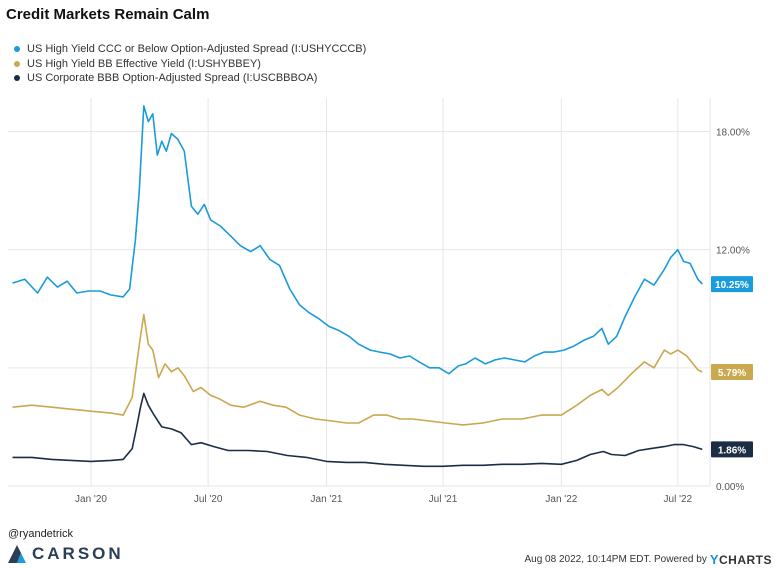  I want to click on ycharts-logo-y: Y, so click(714, 559).